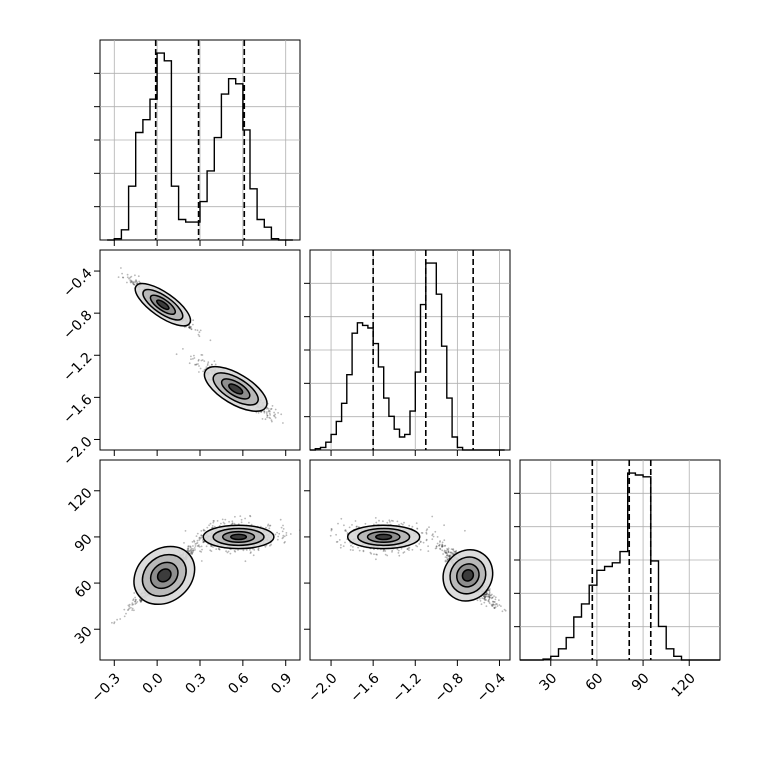 The height and width of the screenshot is (764, 760). I want to click on x-y-joint-ytick-label: −1.6, so click(77, 409).